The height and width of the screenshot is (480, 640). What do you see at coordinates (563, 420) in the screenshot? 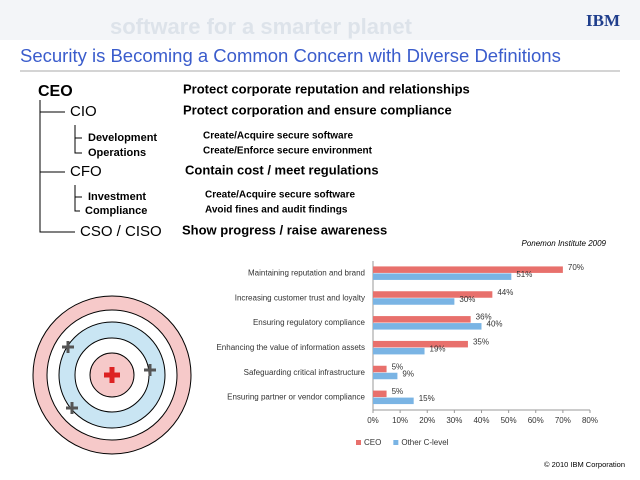
I see `x-tick-label: 70%` at bounding box center [563, 420].